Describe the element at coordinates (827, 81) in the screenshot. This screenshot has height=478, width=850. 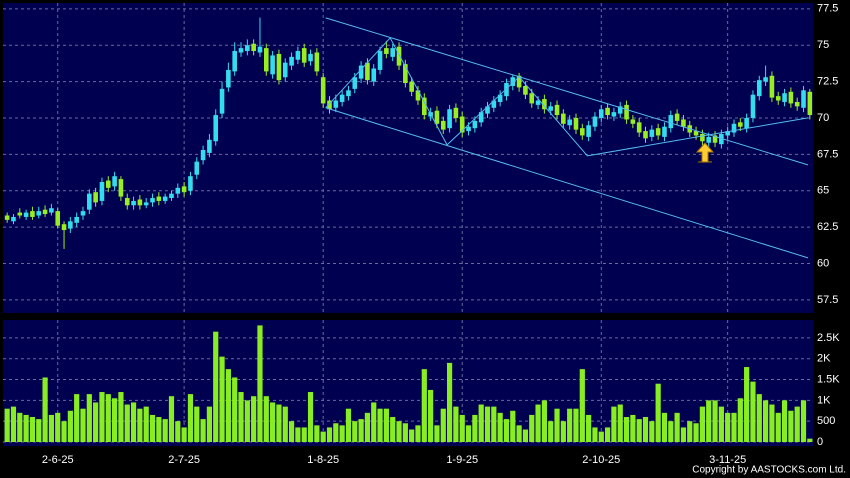
I see `y-tick-label: 72.5` at that location.